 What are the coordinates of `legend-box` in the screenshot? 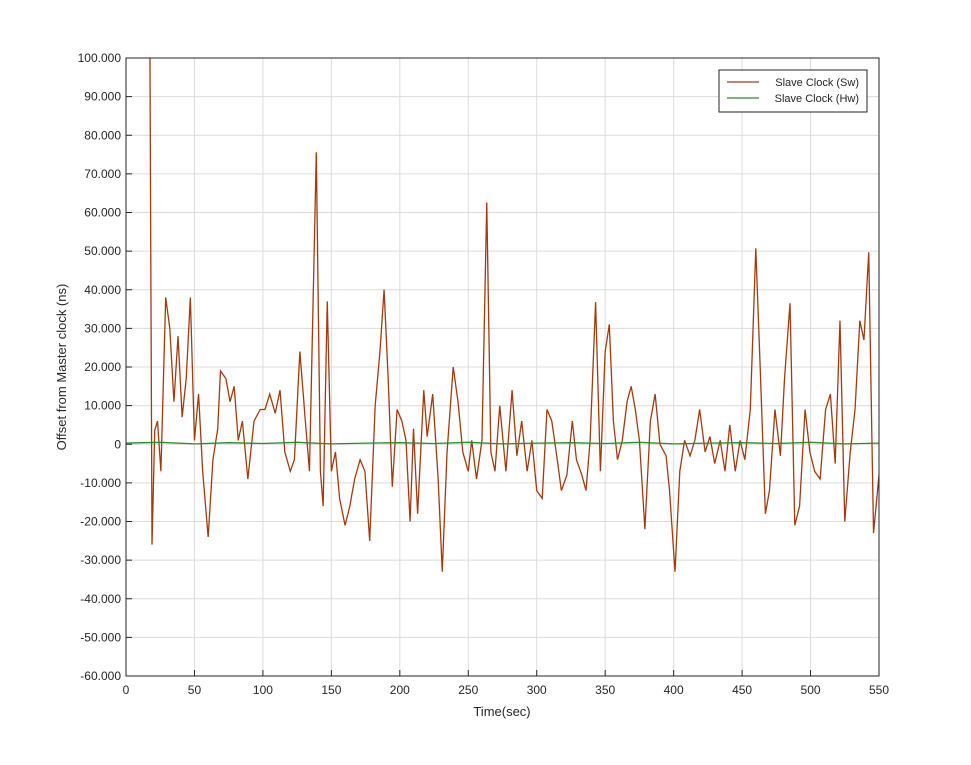 It's located at (793, 91).